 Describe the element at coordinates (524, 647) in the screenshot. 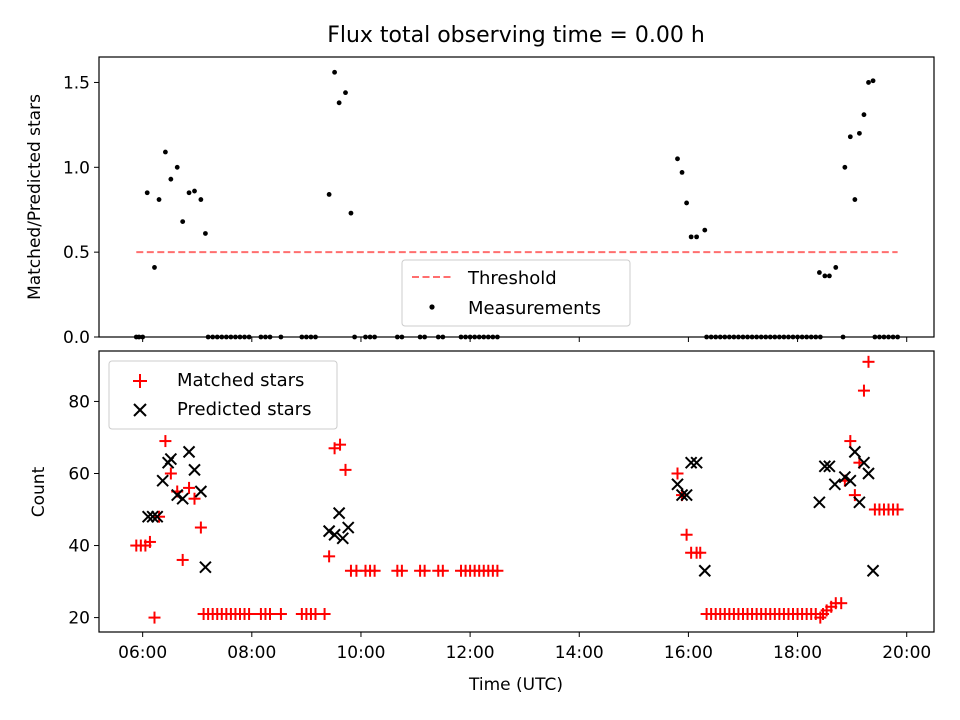

I see `bottom-xticks: 06:00 08:00 10:00 12:00 14:00 16:00 18:00 20:00` at that location.